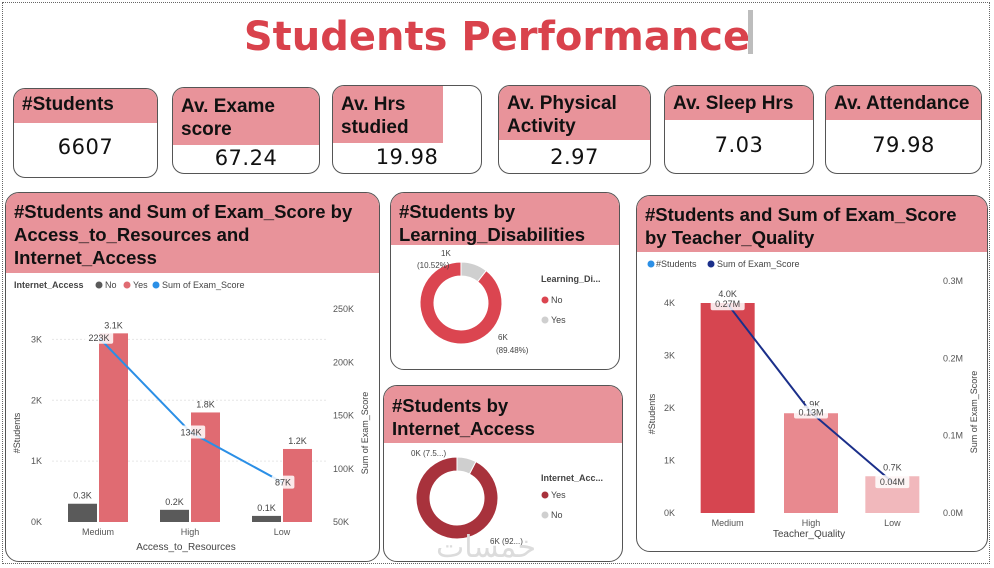 Image resolution: width=994 pixels, height=568 pixels. Describe the element at coordinates (446, 253) in the screenshot. I see `slice-label-yes-count: 1K` at that location.